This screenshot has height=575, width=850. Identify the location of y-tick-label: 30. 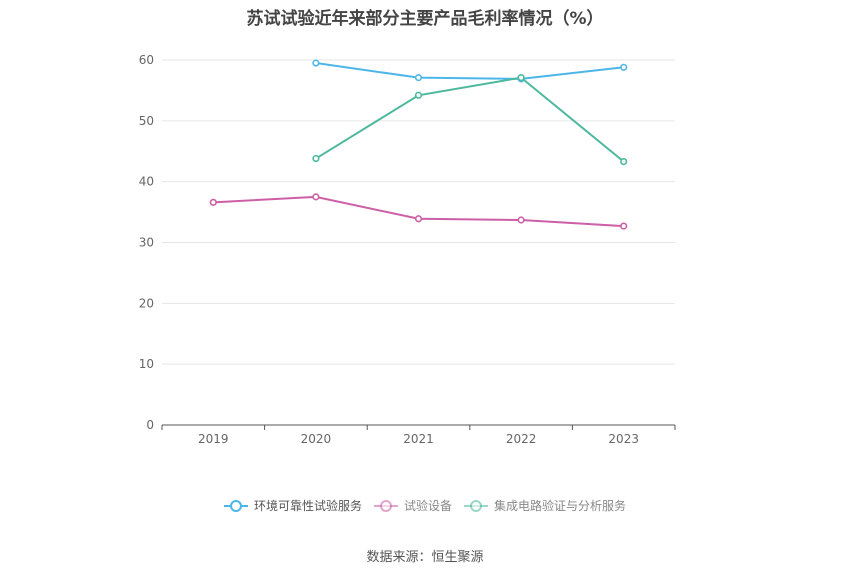
(146, 243).